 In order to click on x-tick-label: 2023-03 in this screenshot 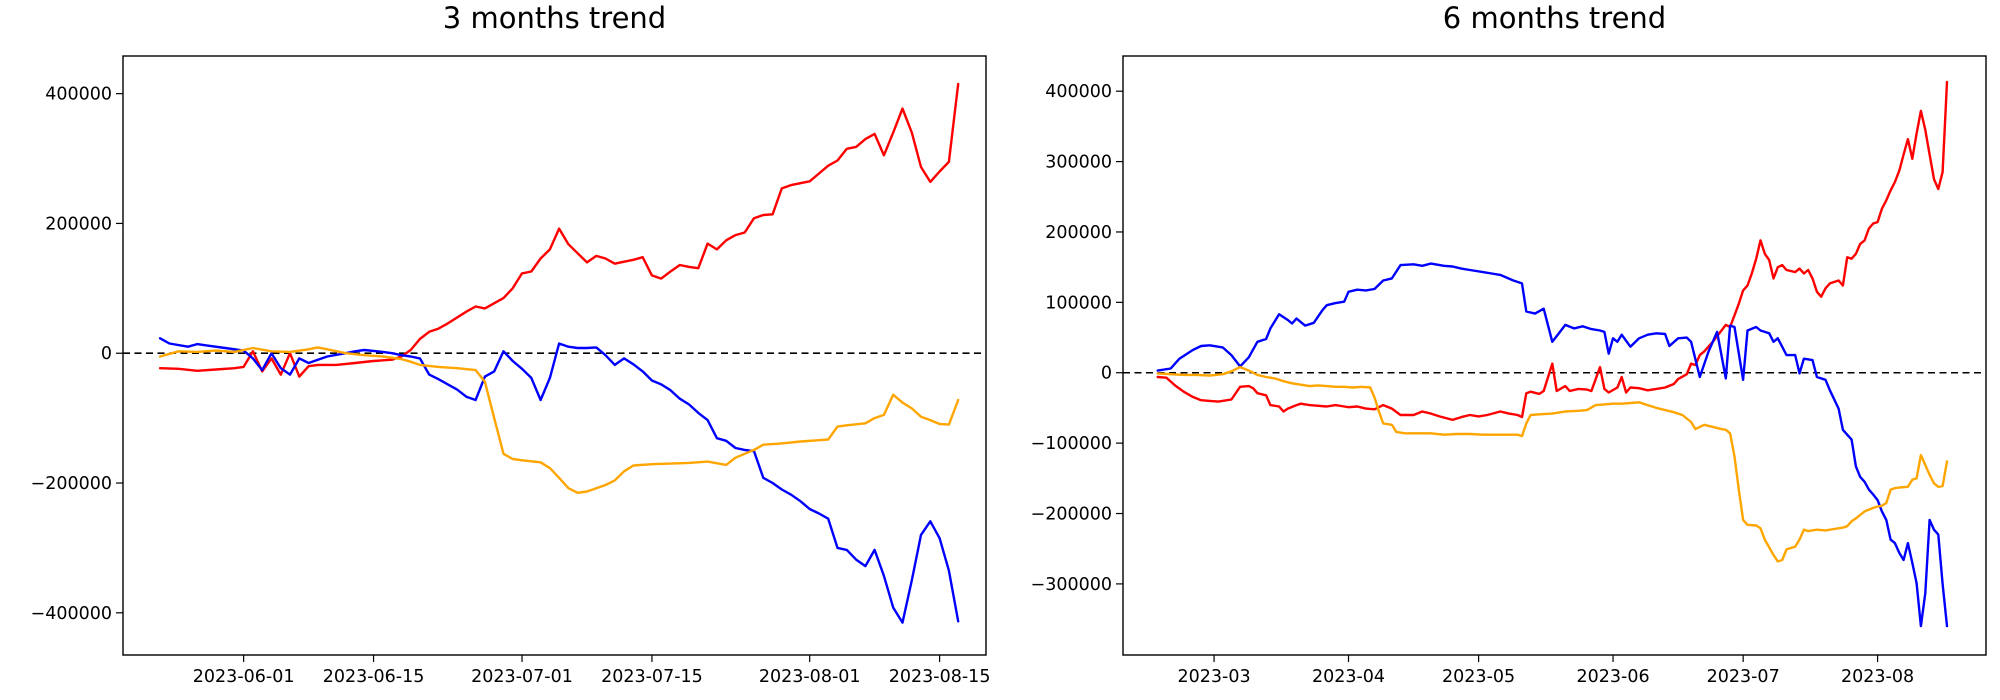, I will do `click(1214, 677)`.